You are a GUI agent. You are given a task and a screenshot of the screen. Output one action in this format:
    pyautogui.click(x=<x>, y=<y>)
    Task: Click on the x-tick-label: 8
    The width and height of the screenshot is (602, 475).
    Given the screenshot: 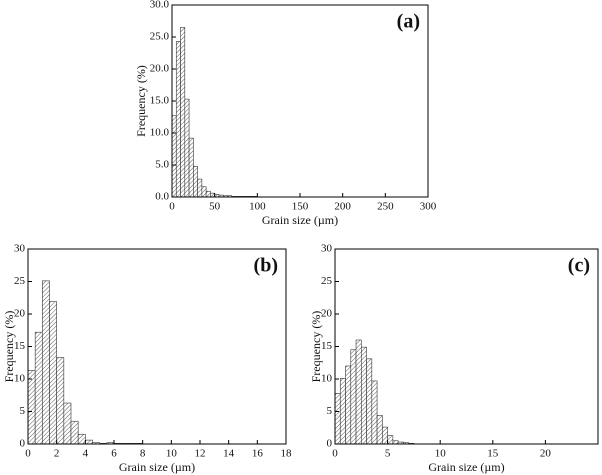 What is the action you would take?
    pyautogui.click(x=143, y=454)
    